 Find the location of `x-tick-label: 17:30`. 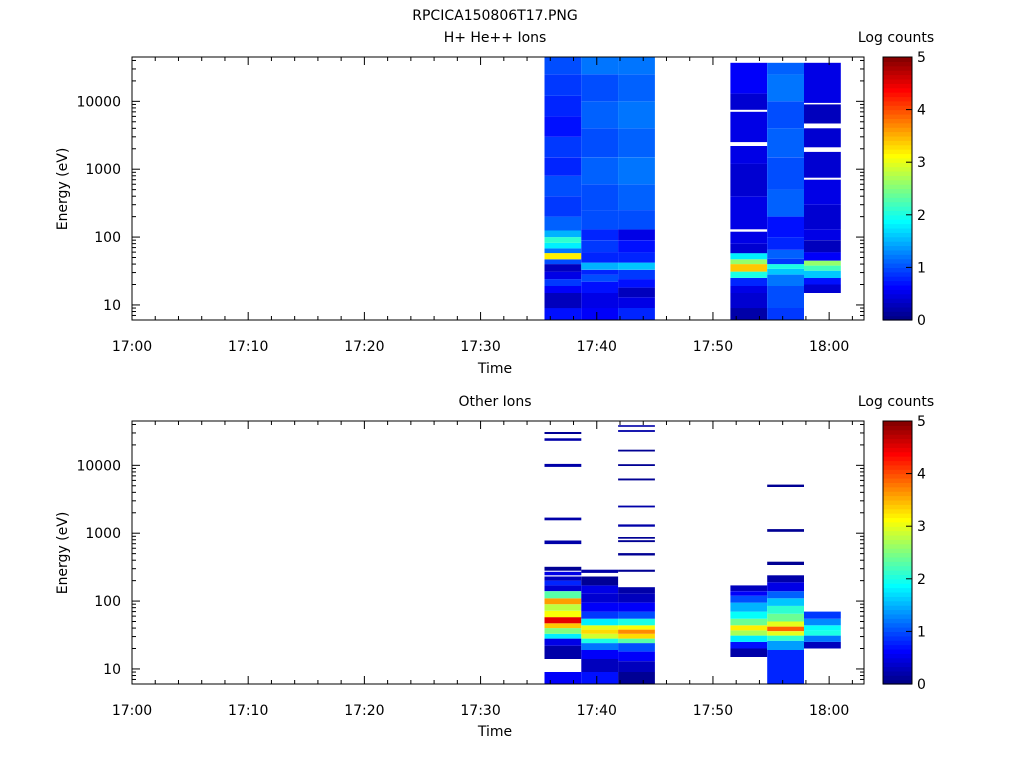

x-tick-label: 17:30 is located at coordinates (480, 347).